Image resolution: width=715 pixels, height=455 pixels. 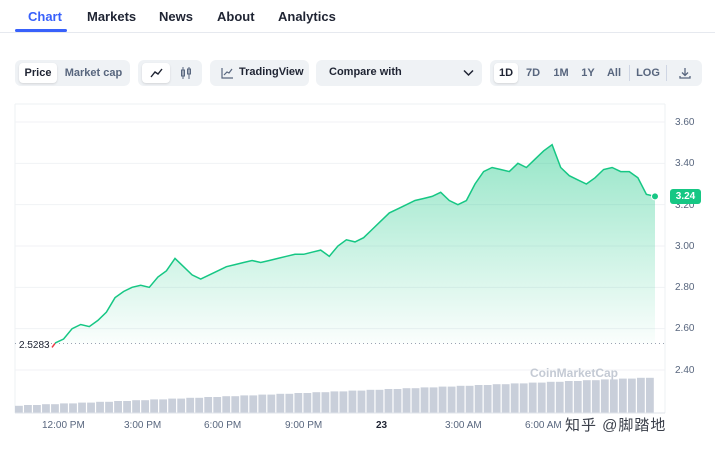 I want to click on y-tick-label: 3.40, so click(x=685, y=163).